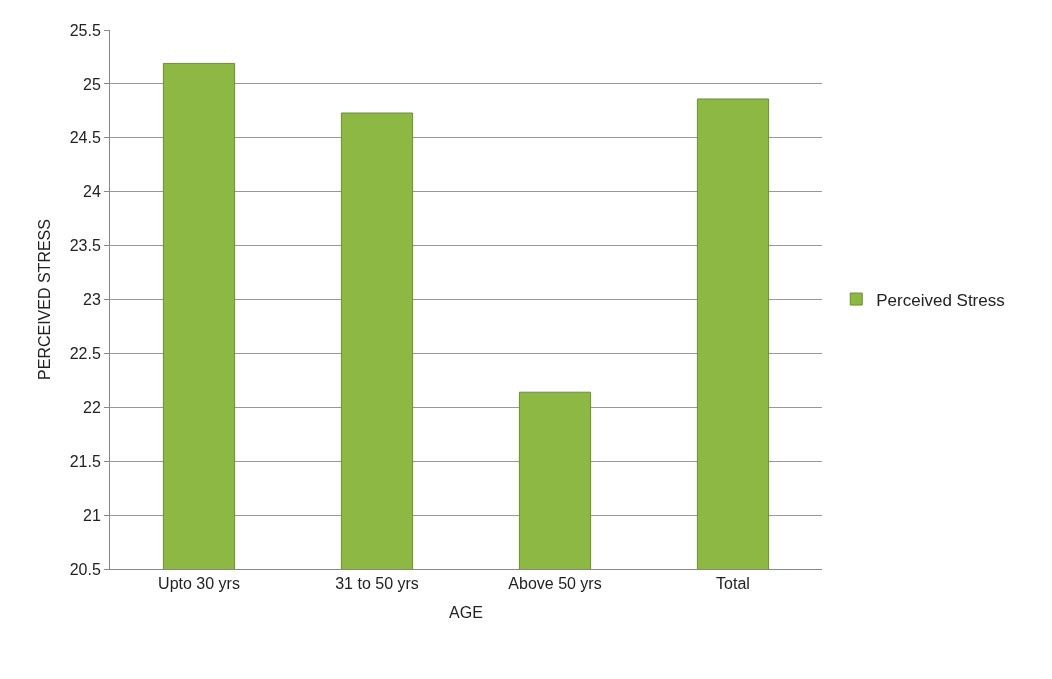 The height and width of the screenshot is (679, 1052). I want to click on y-axis-title: PERCEIVED STRESS, so click(44, 299).